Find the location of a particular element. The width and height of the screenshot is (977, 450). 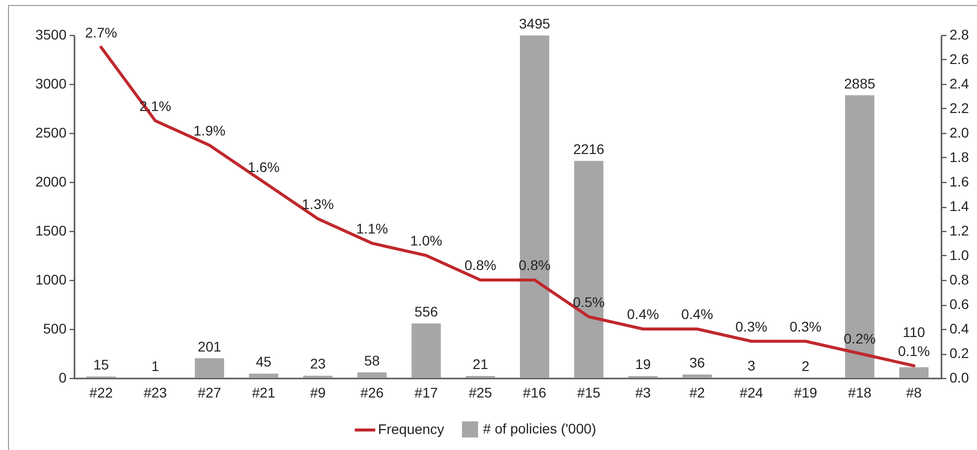

y2-tick-label: 0.8 is located at coordinates (960, 280).